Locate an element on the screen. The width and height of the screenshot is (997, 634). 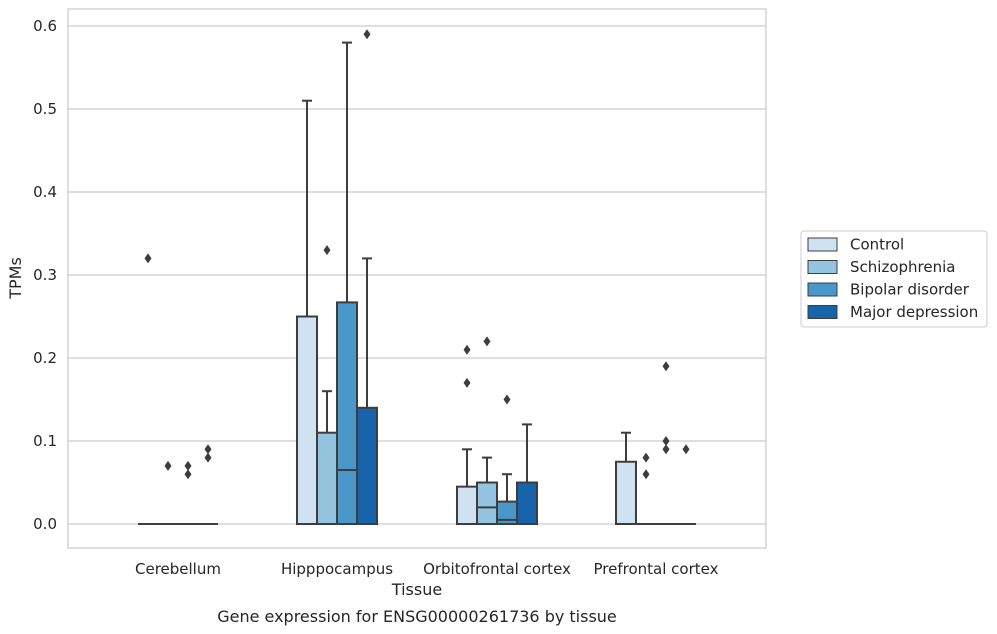
legend-label: Control is located at coordinates (877, 245).